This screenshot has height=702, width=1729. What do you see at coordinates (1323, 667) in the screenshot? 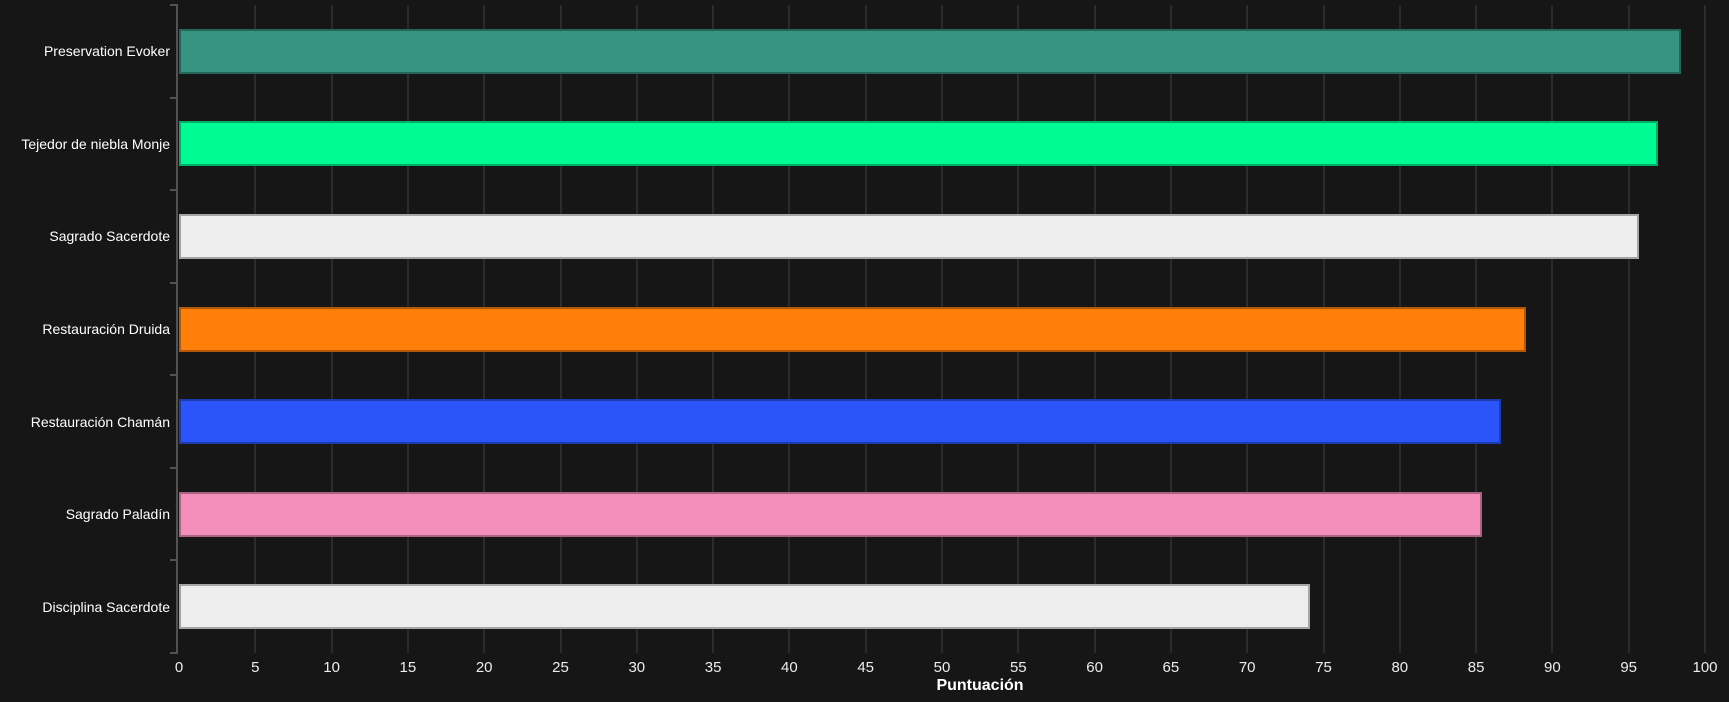
I see `x-tick-label-75: 75` at bounding box center [1323, 667].